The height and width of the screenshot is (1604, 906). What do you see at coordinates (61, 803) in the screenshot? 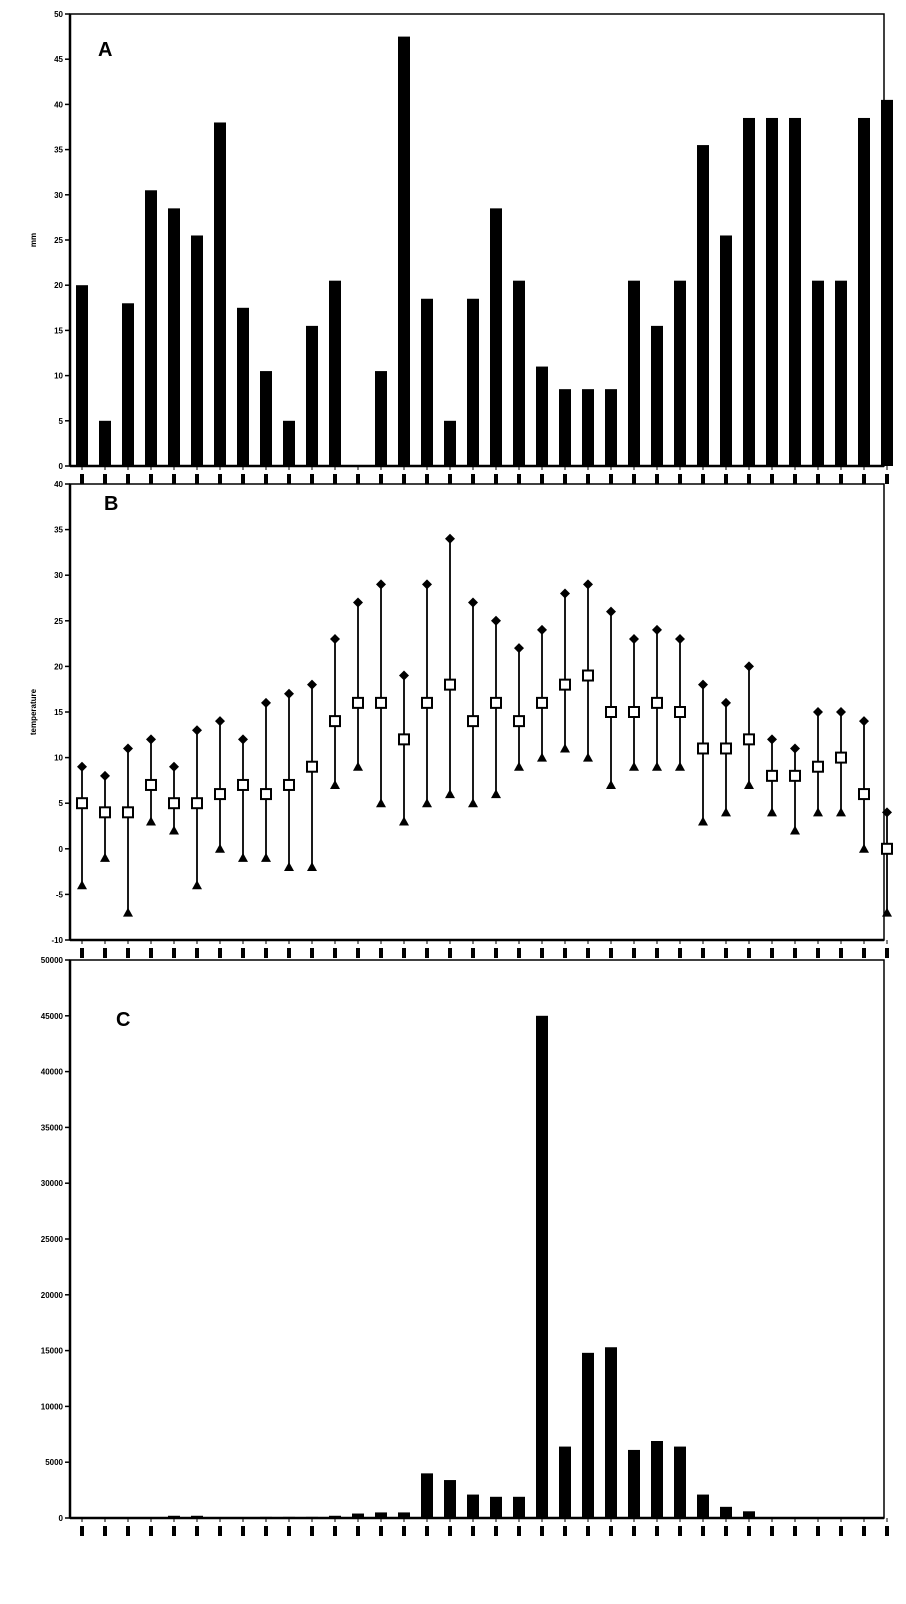
I see `panel-b-y-tick-label-3: 5` at bounding box center [61, 803].